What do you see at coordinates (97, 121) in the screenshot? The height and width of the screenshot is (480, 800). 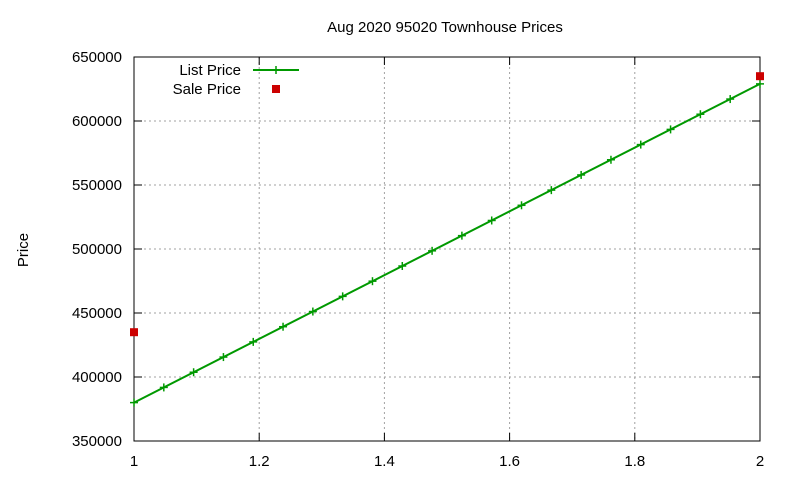 I see `y-tick-label: 600000` at bounding box center [97, 121].